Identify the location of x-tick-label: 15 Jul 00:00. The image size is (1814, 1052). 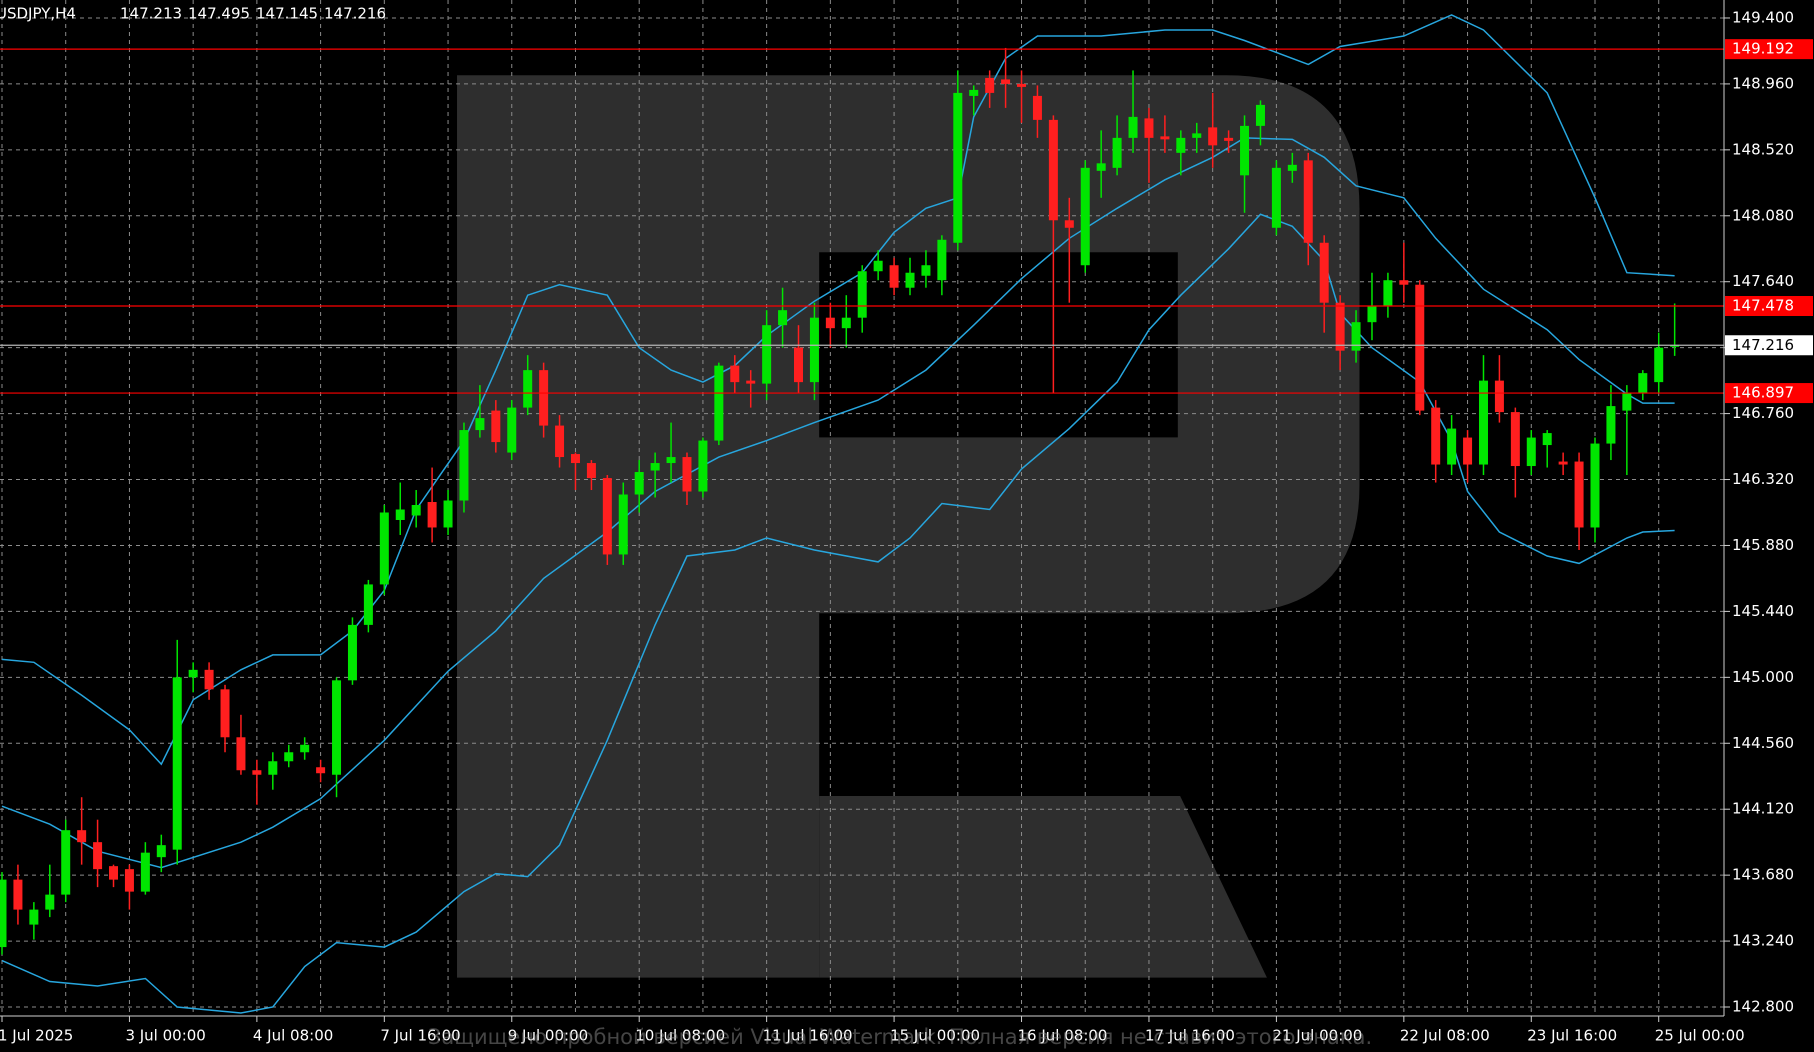
(935, 1036).